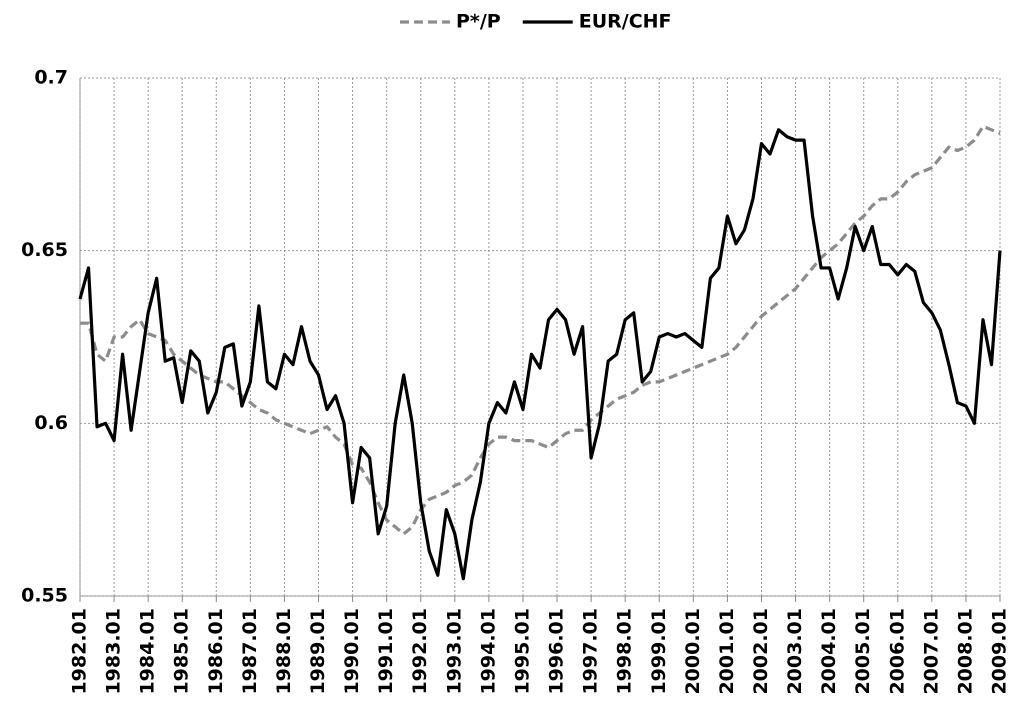  Describe the element at coordinates (454, 651) in the screenshot. I see `x-tick-label: 1993.01` at that location.